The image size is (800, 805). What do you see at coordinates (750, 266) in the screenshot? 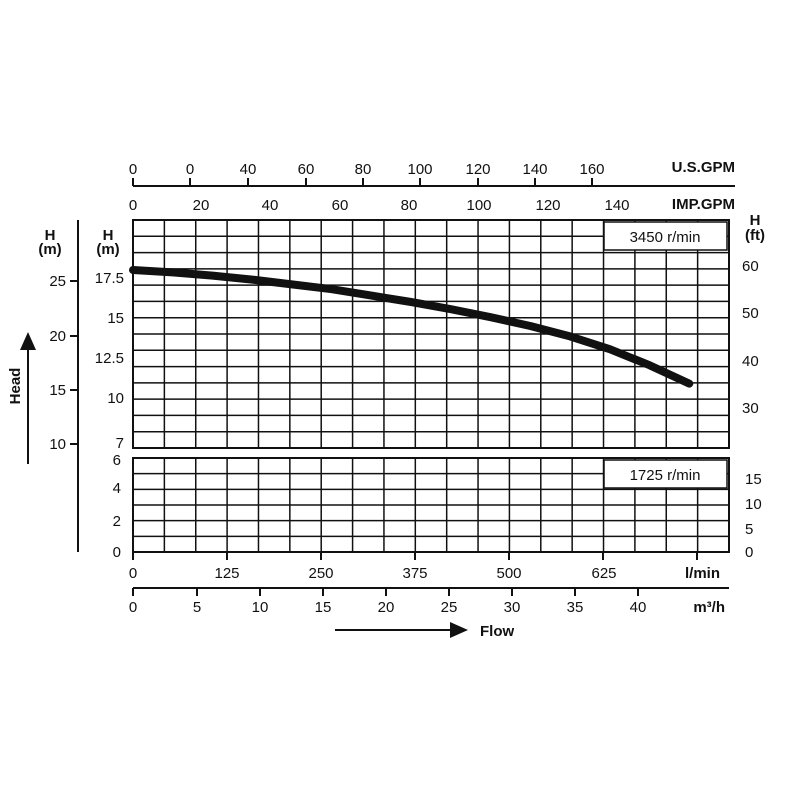
I see `right-tick-label: 60` at bounding box center [750, 266].